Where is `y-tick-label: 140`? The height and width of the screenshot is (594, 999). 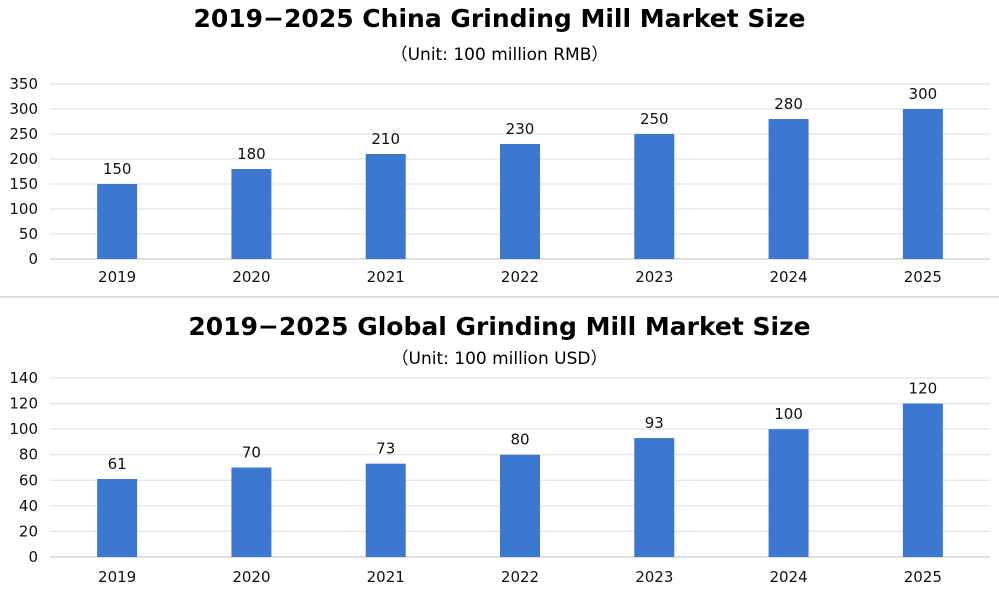 y-tick-label: 140 is located at coordinates (23, 378).